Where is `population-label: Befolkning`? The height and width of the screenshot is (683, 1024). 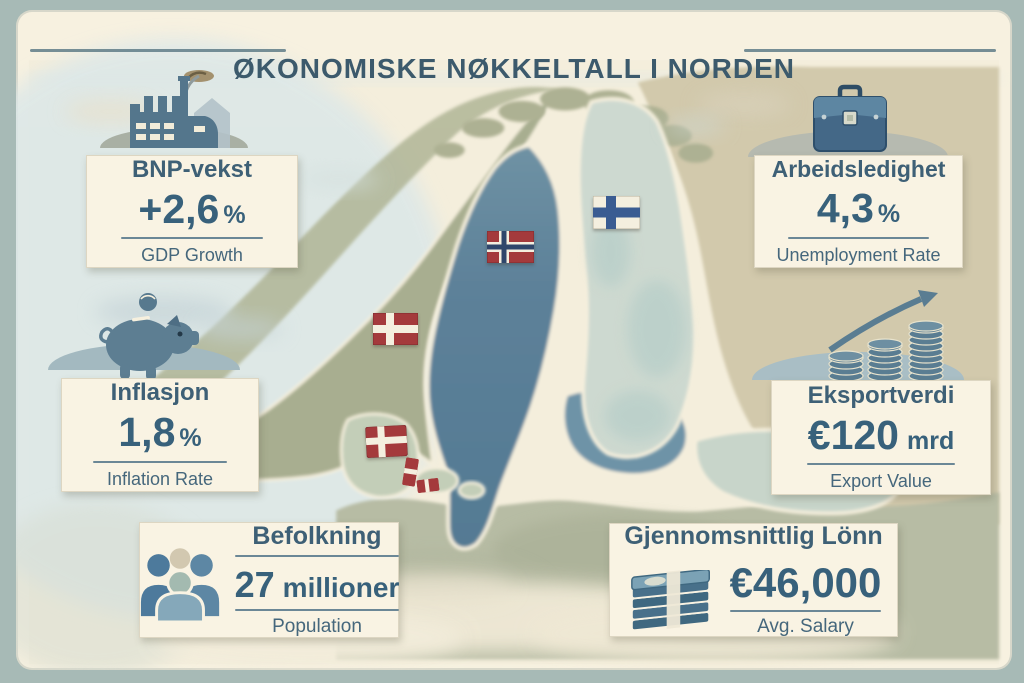 population-label: Befolkning is located at coordinates (317, 536).